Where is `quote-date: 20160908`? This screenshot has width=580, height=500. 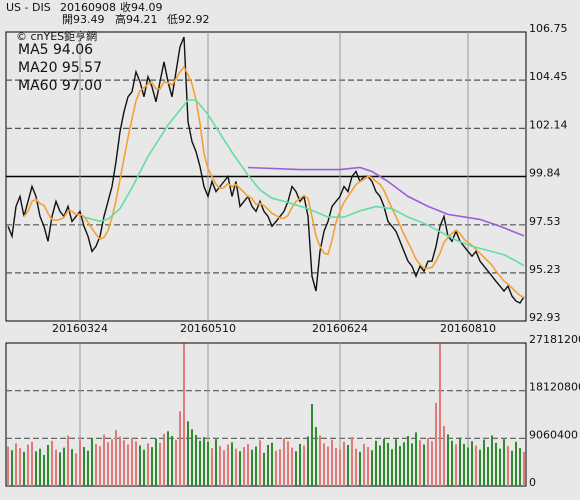 quote-date: 20160908 is located at coordinates (88, 7).